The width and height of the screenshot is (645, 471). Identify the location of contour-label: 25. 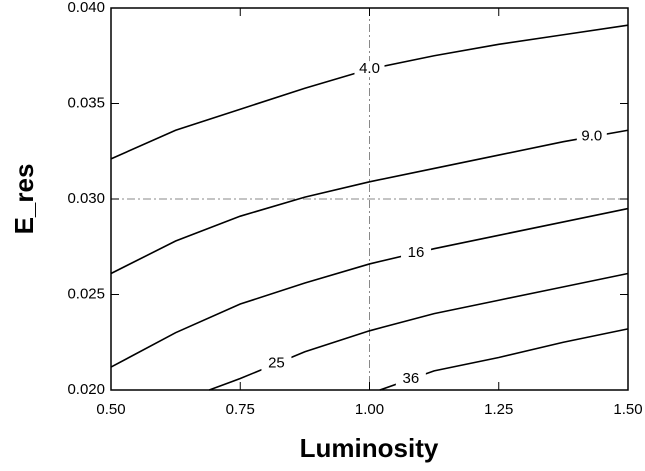
(276, 363).